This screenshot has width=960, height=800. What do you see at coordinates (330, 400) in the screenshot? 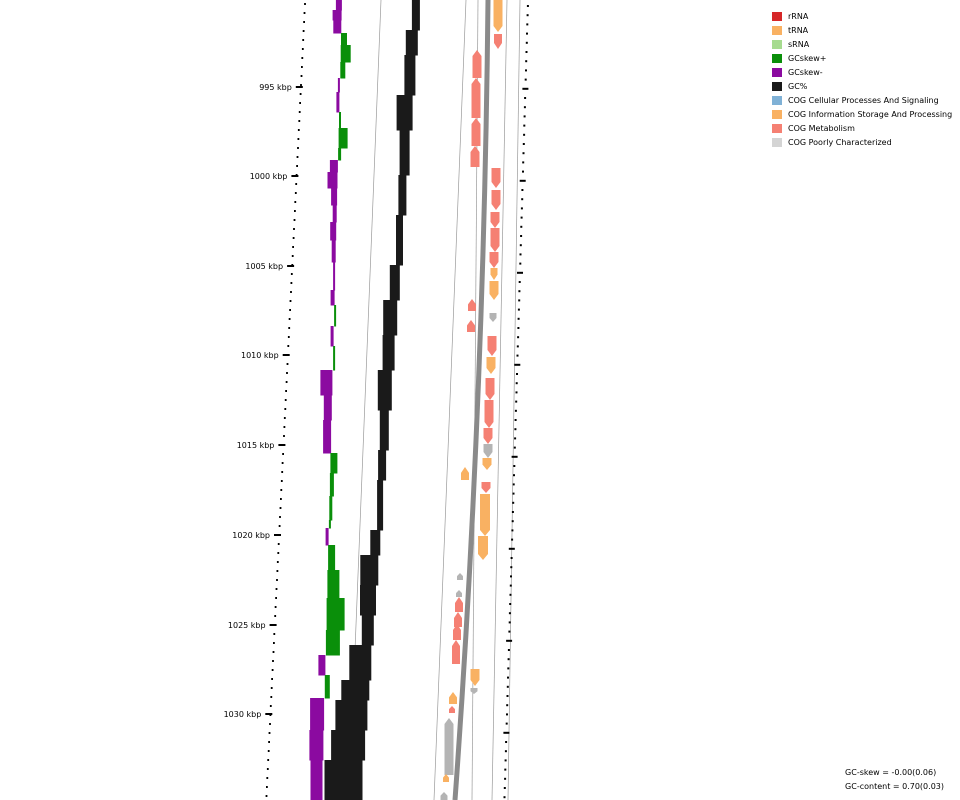
I see `gc-skew-track` at bounding box center [330, 400].